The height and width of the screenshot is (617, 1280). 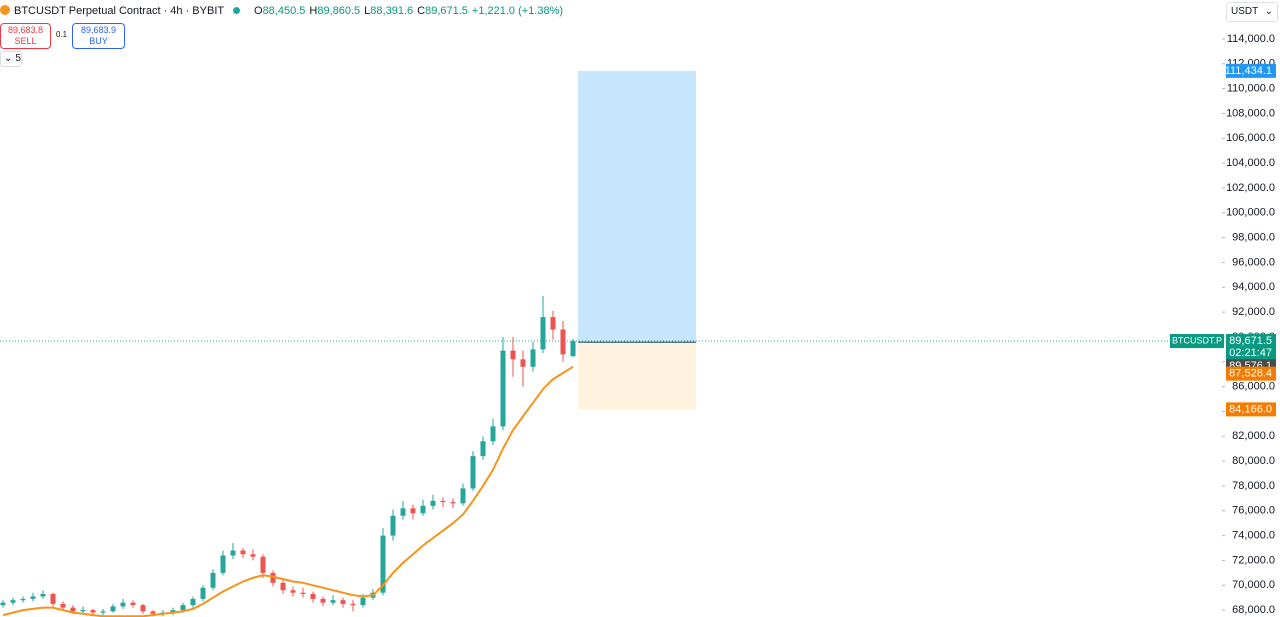 I want to click on symbol-title: BTCUSDT Perpetual Contract · 4h · BYBIT, so click(x=119, y=11).